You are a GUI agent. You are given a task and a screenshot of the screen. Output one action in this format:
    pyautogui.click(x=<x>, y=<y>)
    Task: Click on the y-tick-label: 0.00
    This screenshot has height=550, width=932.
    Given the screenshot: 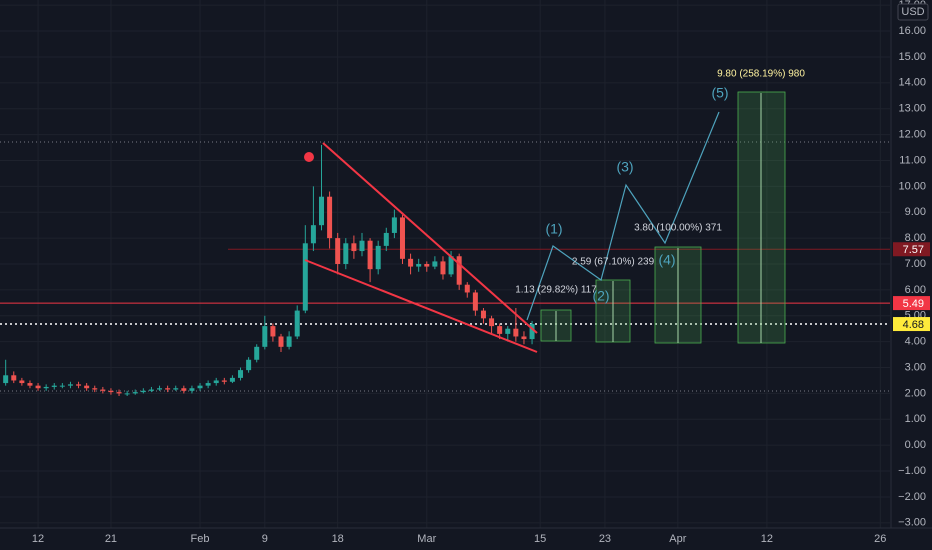 What is the action you would take?
    pyautogui.click(x=915, y=445)
    